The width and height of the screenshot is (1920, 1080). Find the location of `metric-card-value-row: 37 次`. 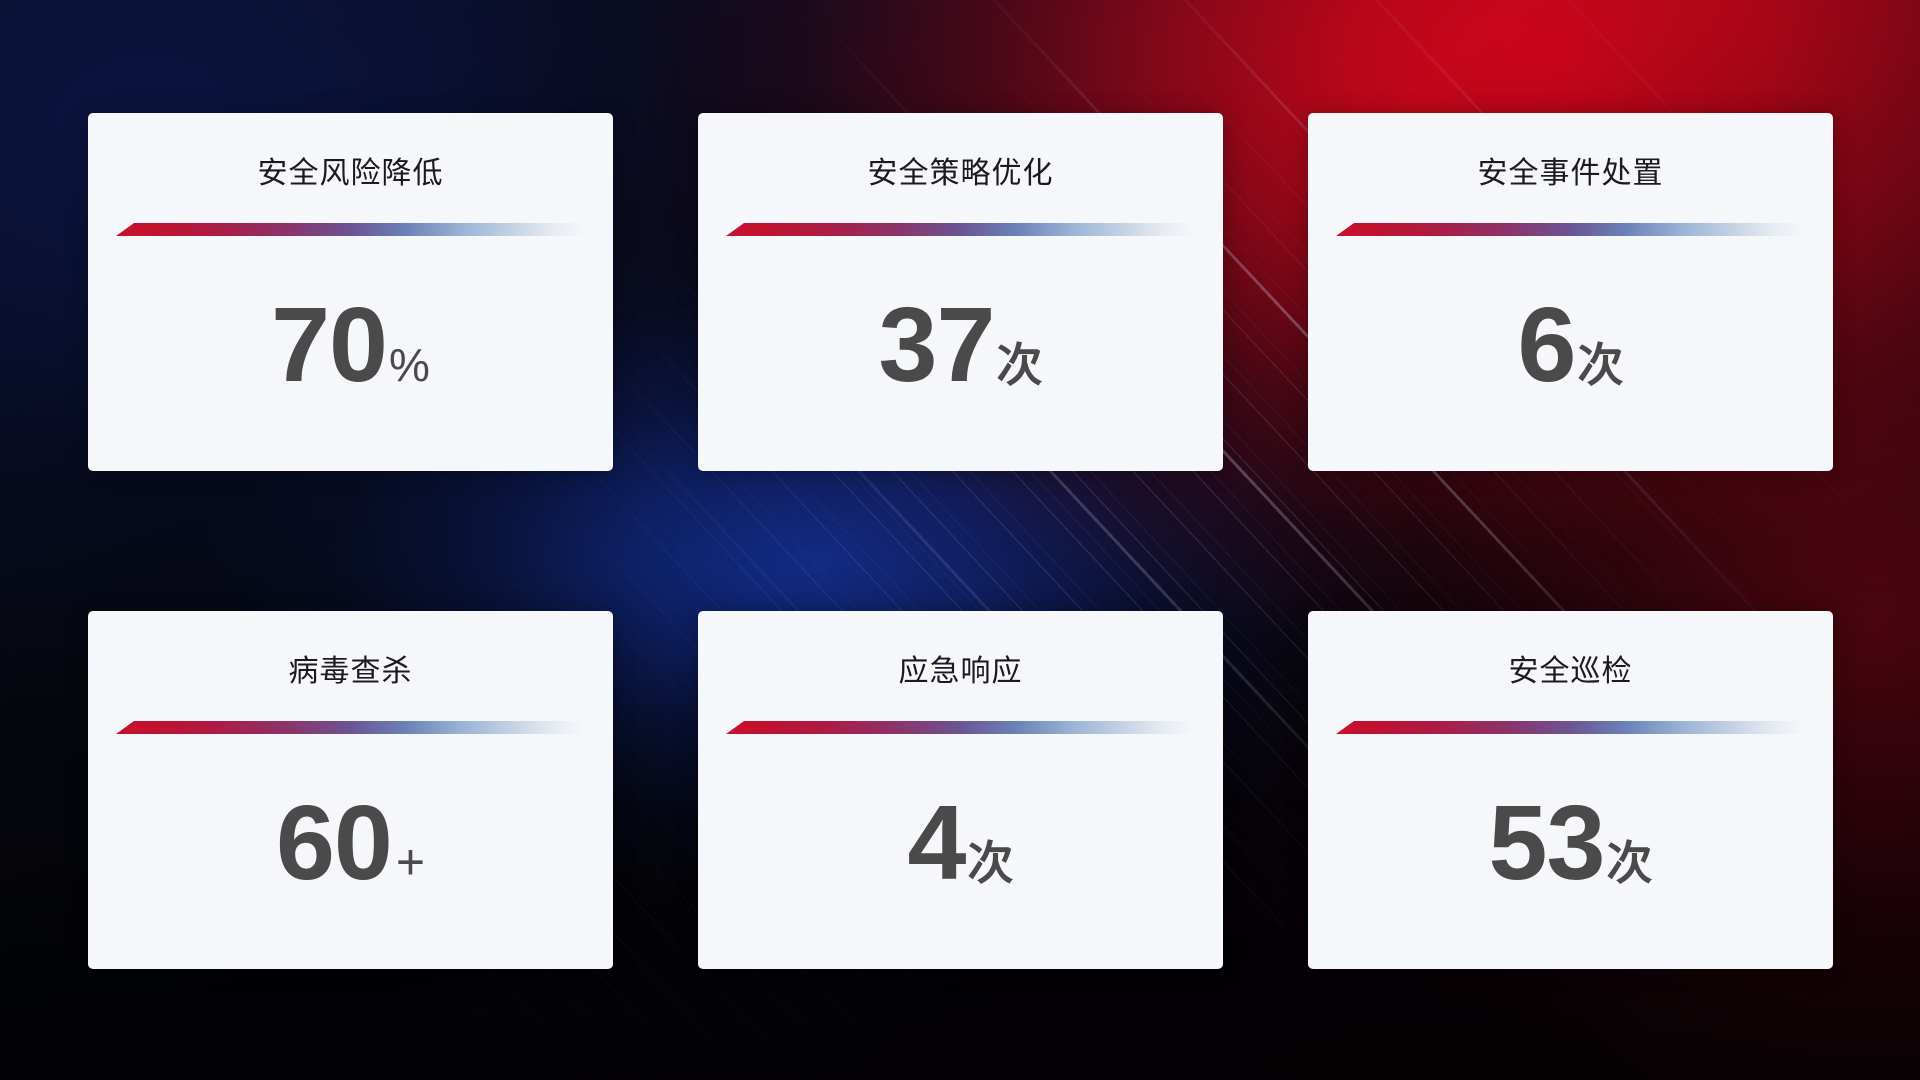

metric-card-value-row: 37 次 is located at coordinates (960, 353).